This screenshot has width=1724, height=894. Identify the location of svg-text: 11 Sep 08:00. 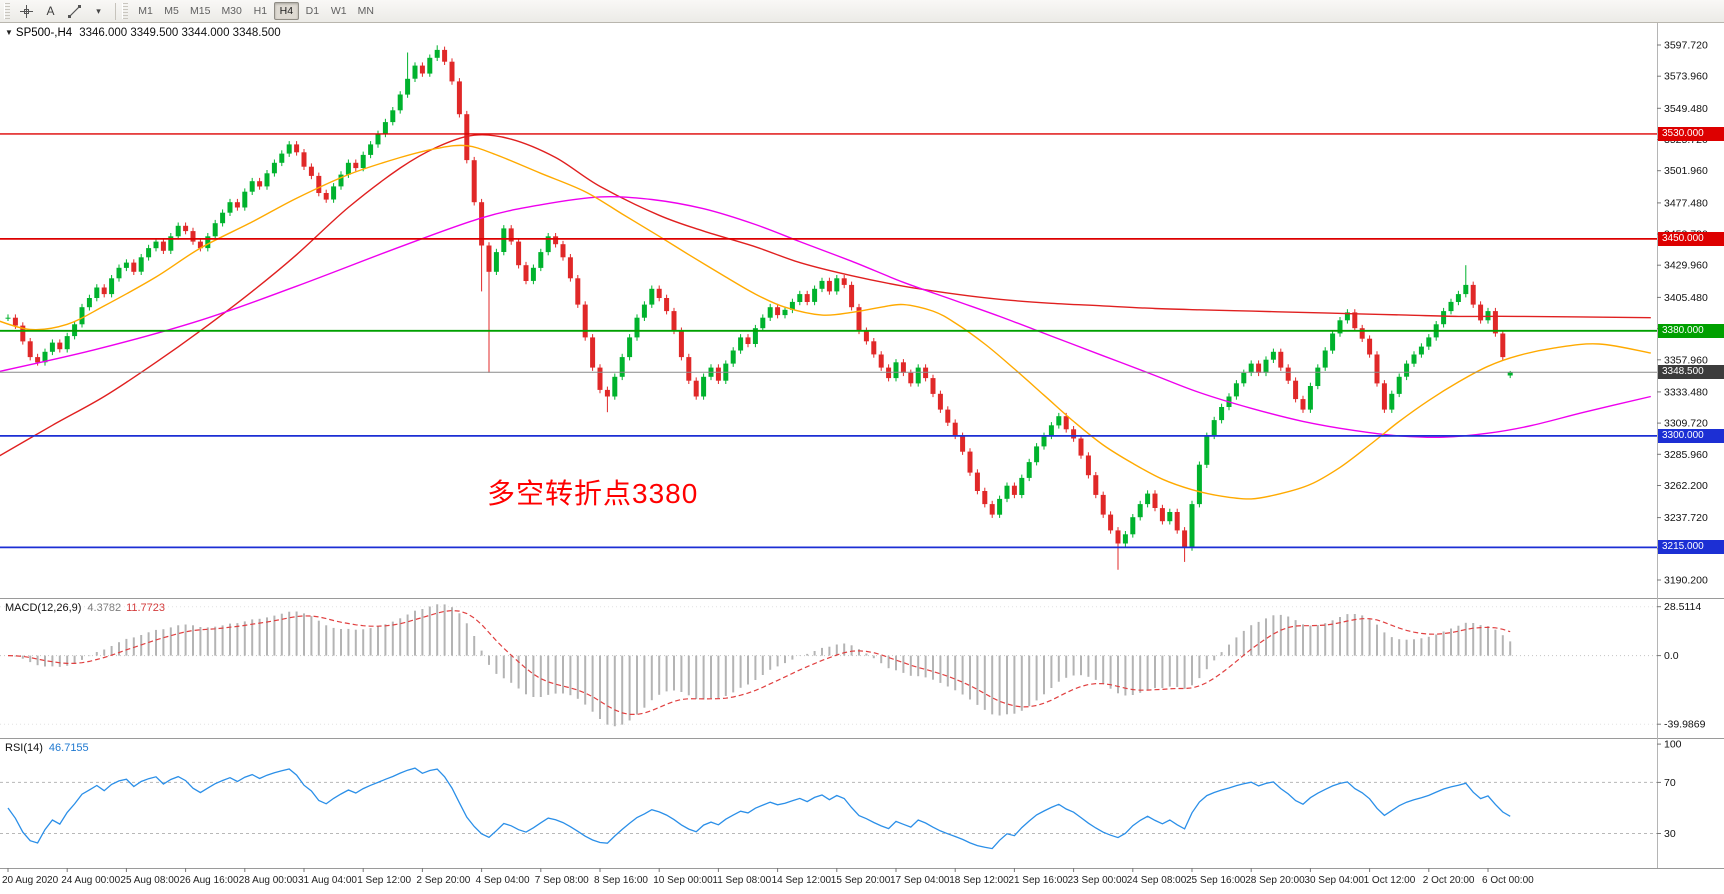
(741, 880).